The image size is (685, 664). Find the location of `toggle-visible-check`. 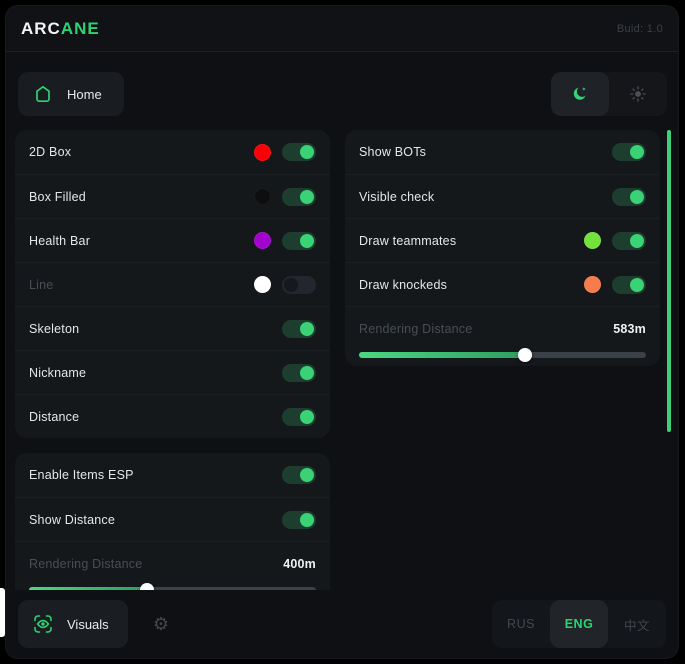

toggle-visible-check is located at coordinates (629, 196).